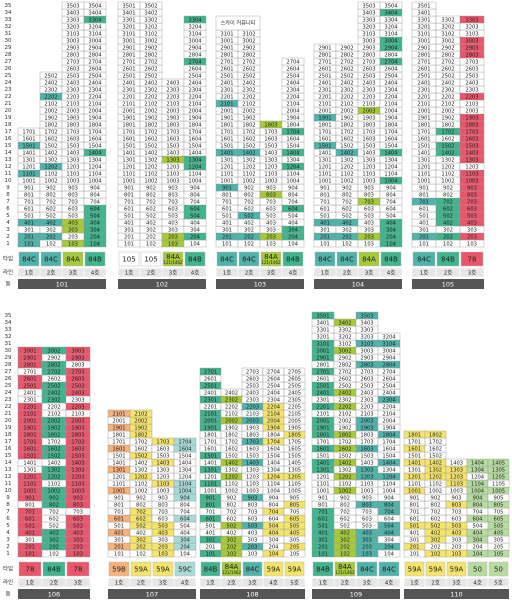 The width and height of the screenshot is (512, 605). I want to click on unit-number: 604, so click(185, 519).